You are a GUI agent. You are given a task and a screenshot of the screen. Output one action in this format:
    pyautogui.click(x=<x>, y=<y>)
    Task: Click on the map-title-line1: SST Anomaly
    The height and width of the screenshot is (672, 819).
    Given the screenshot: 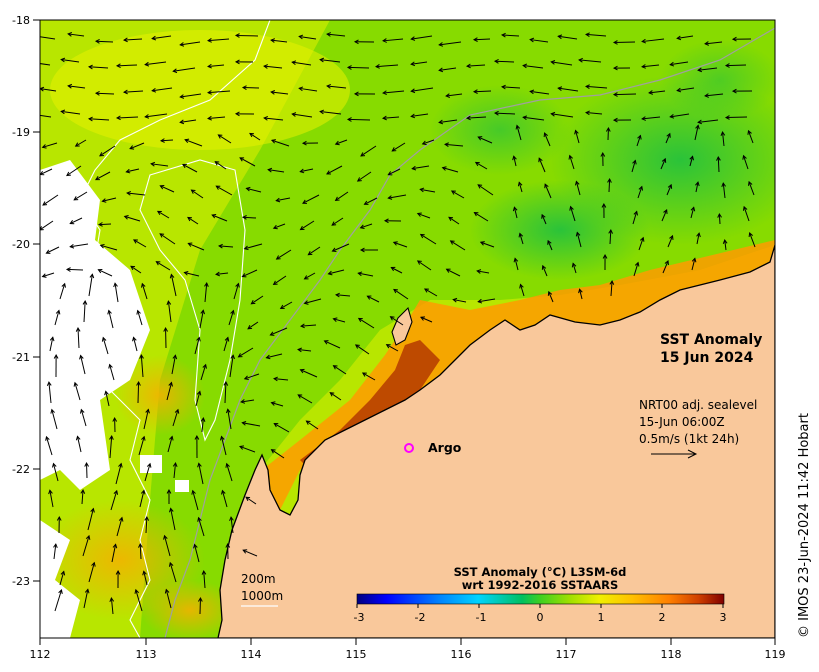 What is the action you would take?
    pyautogui.click(x=711, y=340)
    